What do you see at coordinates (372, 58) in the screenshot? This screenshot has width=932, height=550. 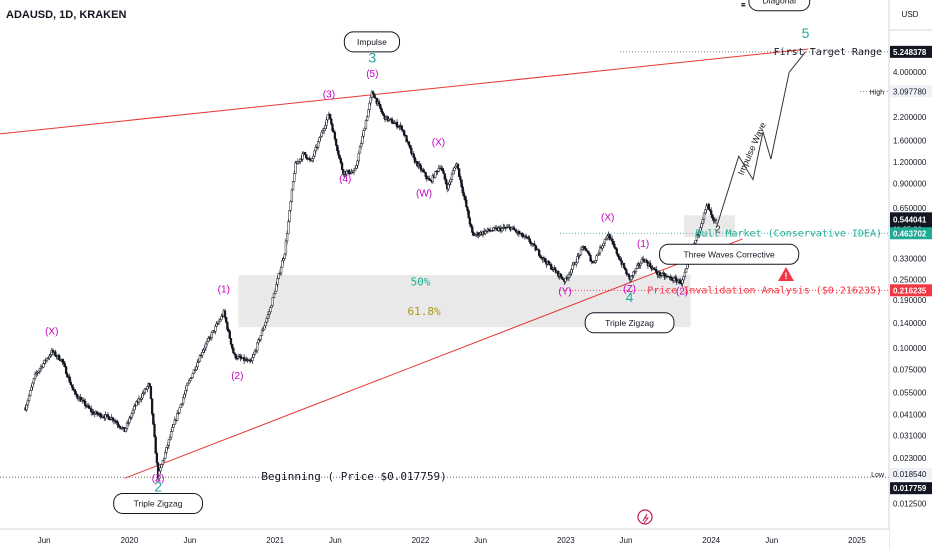 I see `wave-label: 3` at bounding box center [372, 58].